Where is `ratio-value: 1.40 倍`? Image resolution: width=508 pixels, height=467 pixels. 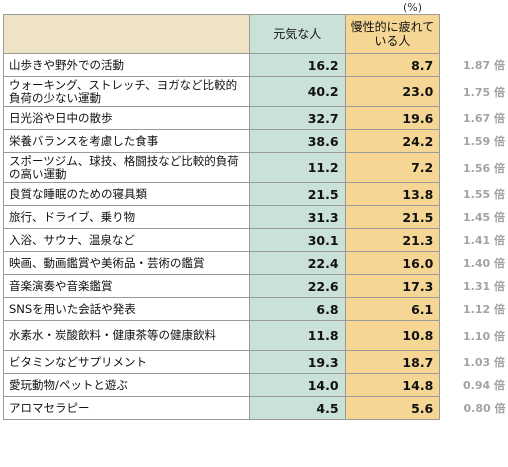 ratio-value: 1.40 倍 is located at coordinates (484, 263).